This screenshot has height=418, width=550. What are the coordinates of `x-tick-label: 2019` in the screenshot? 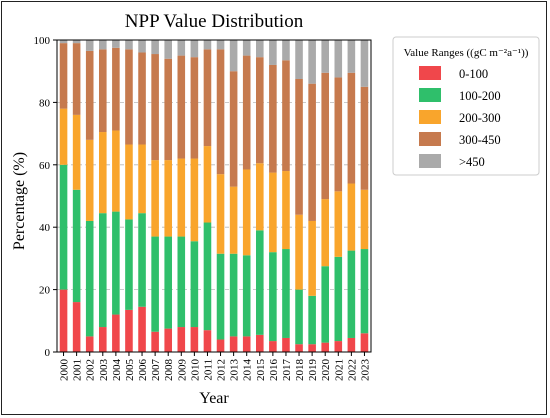 It's located at (313, 370).